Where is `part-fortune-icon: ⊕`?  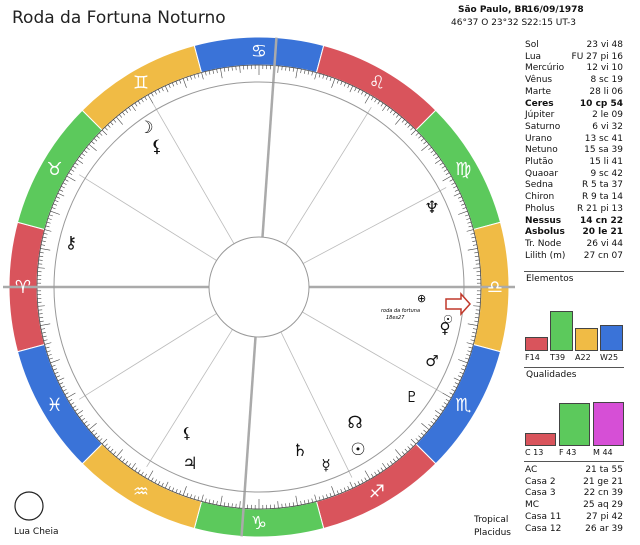 part-fortune-icon: ⊕ is located at coordinates (421, 298).